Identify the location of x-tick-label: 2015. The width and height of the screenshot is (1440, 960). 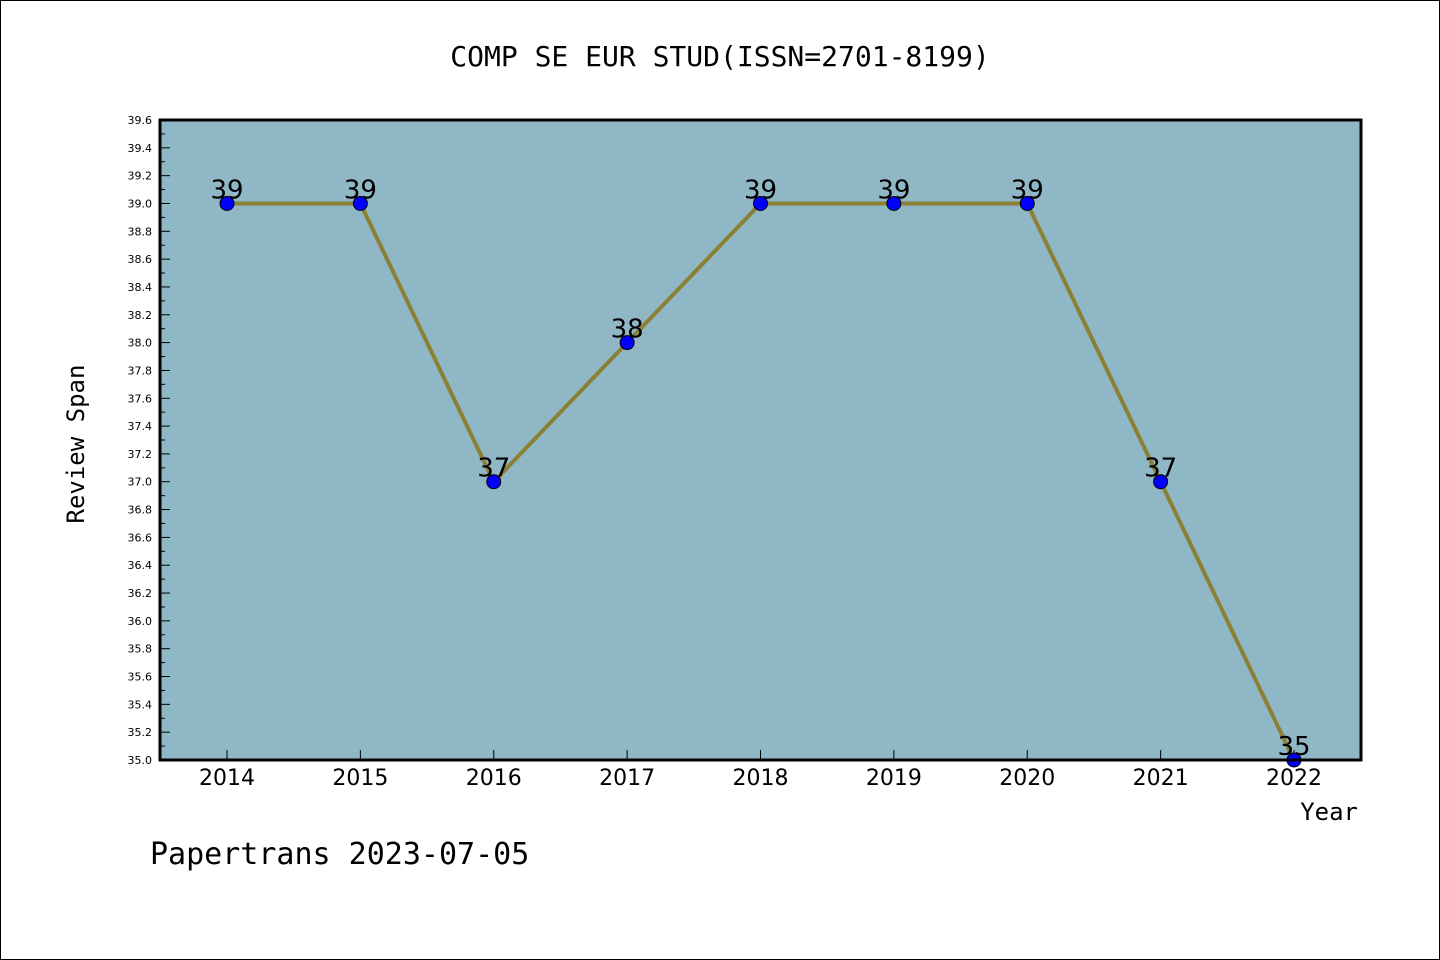
(360, 778).